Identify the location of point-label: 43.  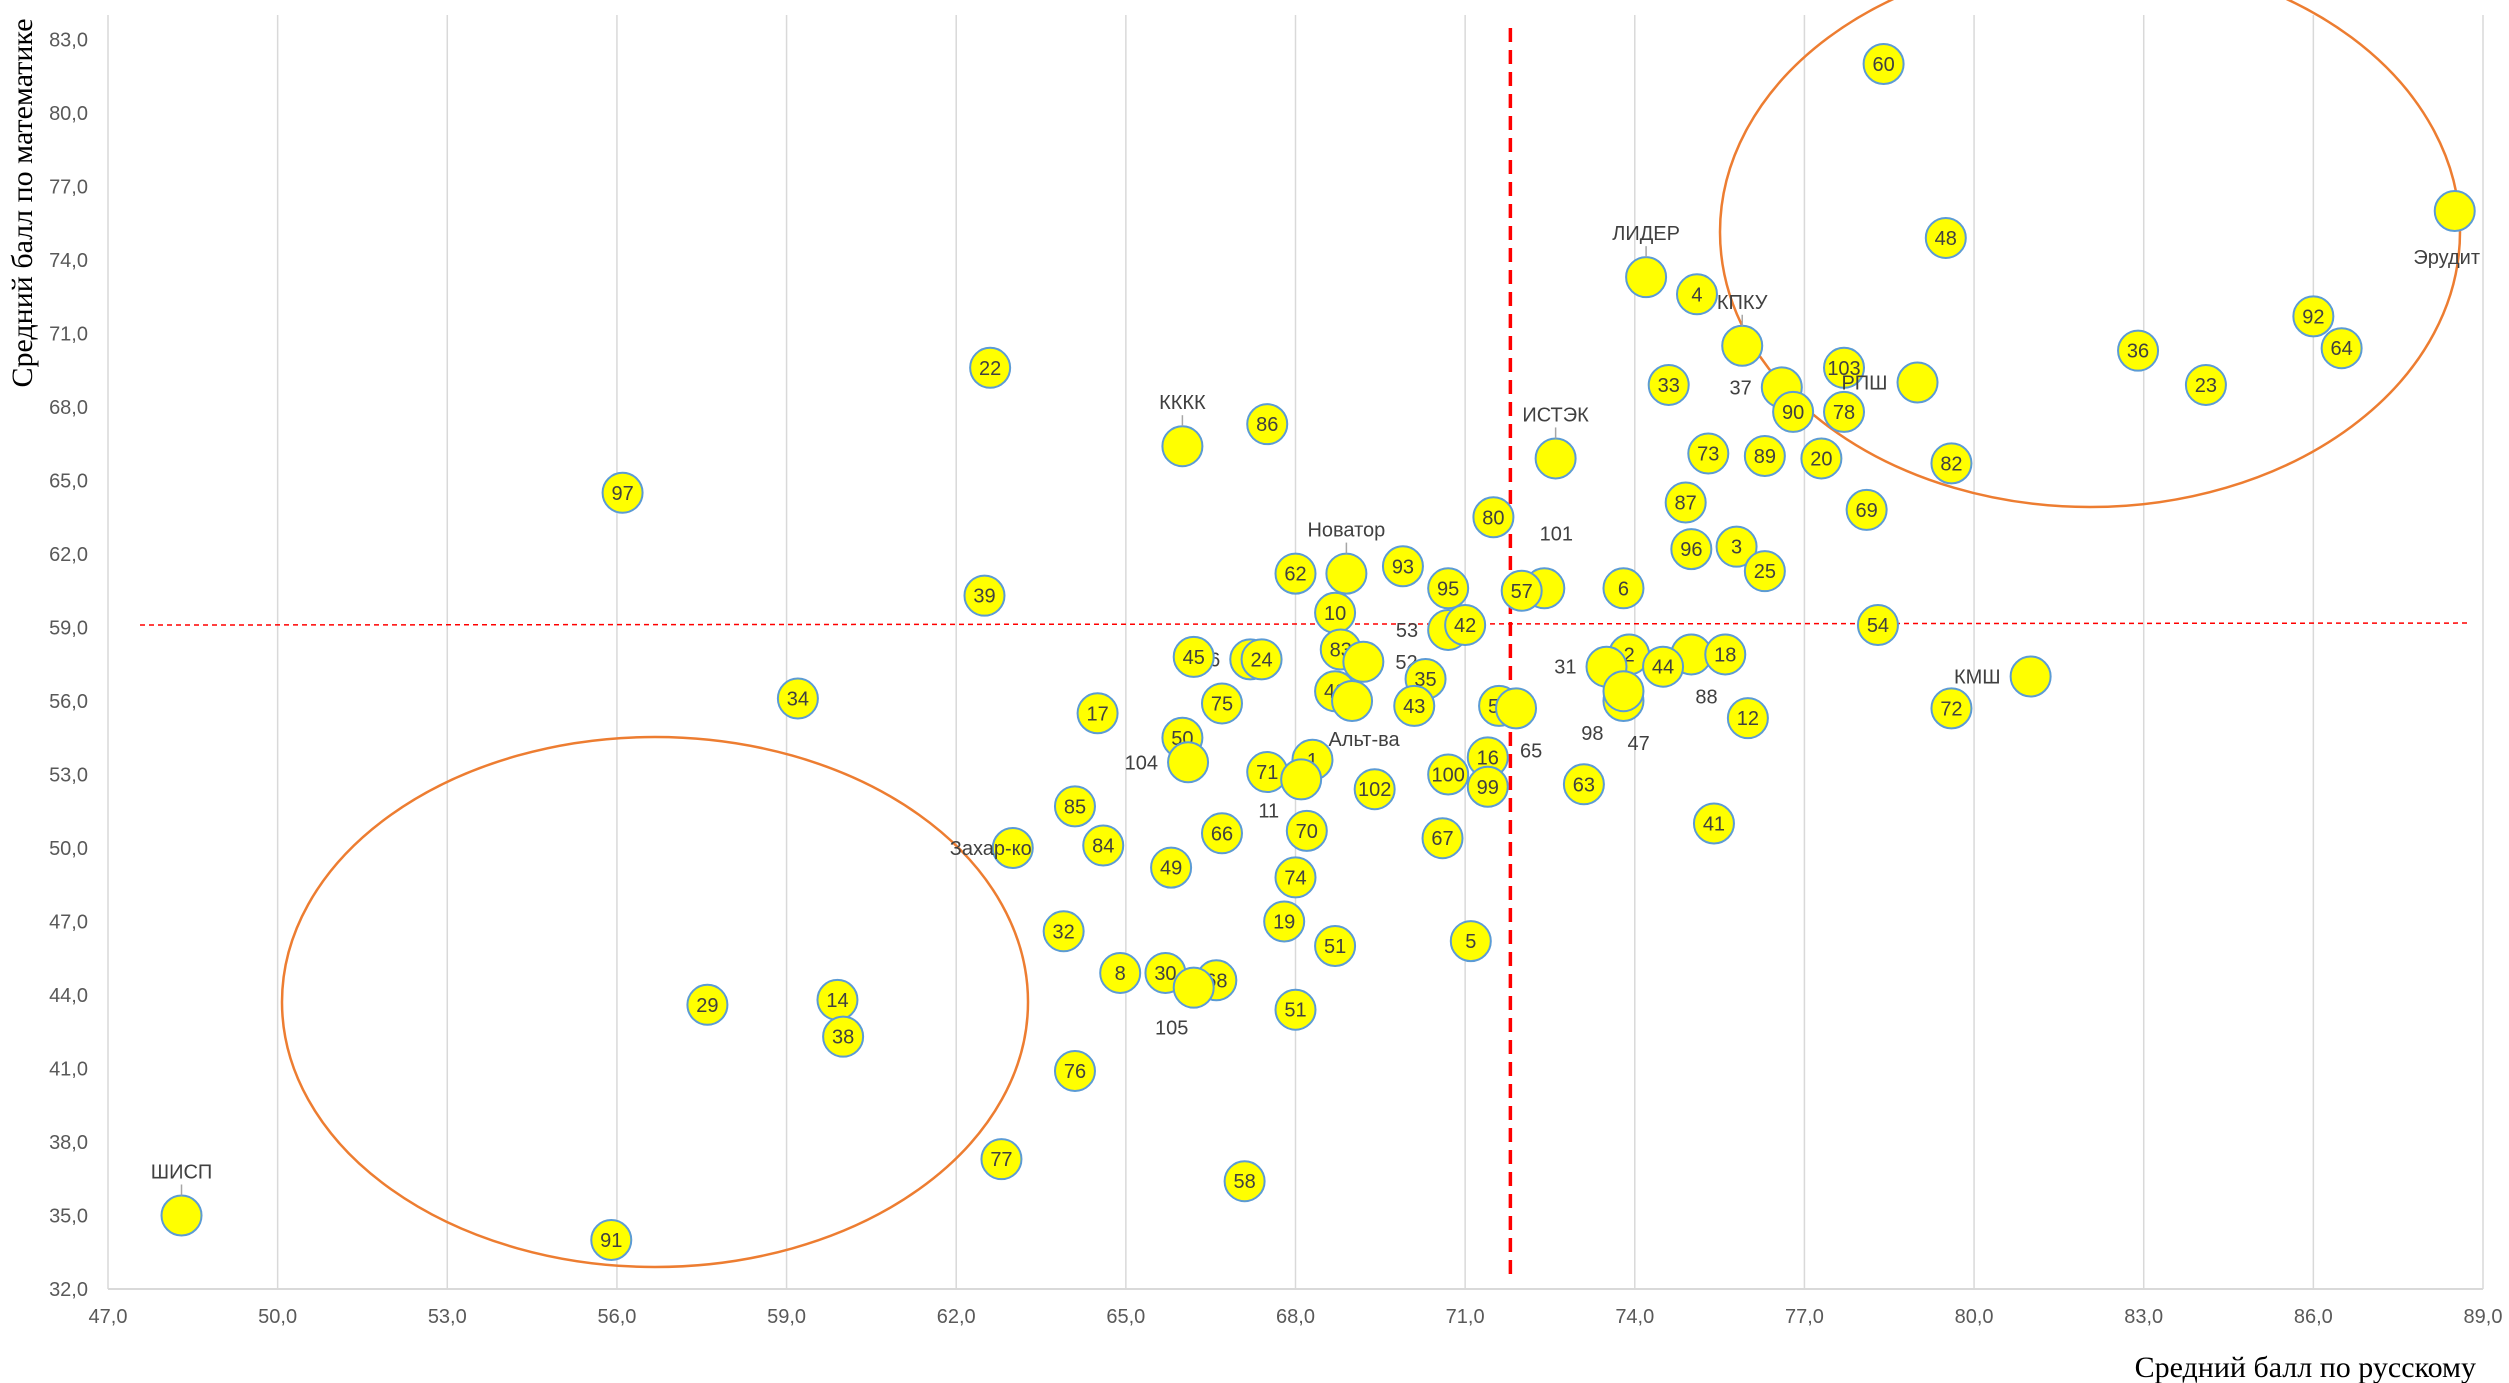
(1414, 707).